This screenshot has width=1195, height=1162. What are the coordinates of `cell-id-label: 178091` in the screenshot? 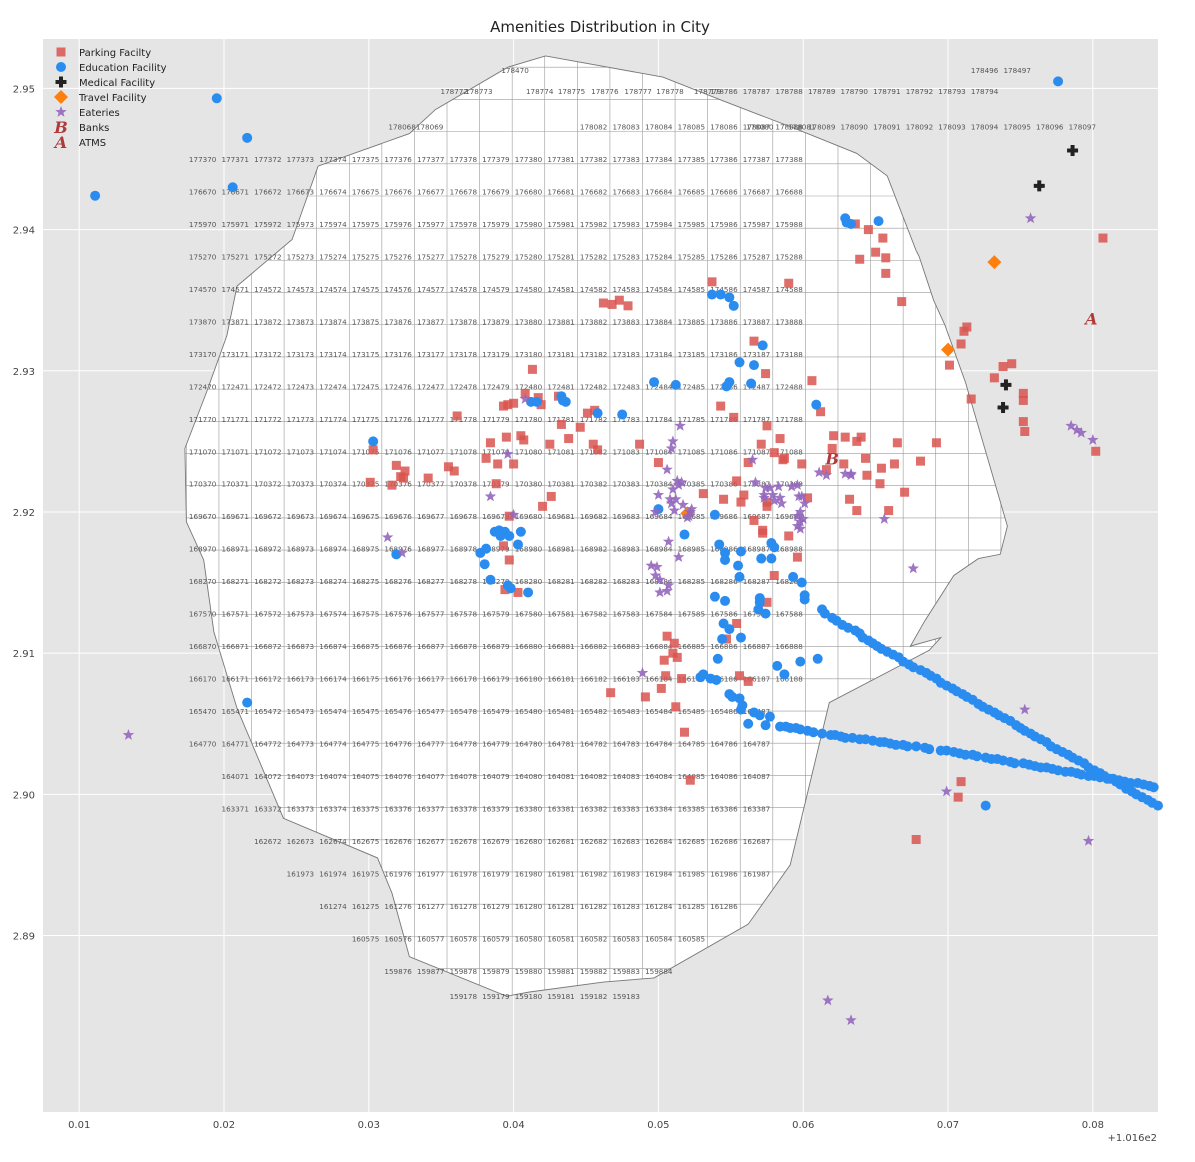 It's located at (886, 127).